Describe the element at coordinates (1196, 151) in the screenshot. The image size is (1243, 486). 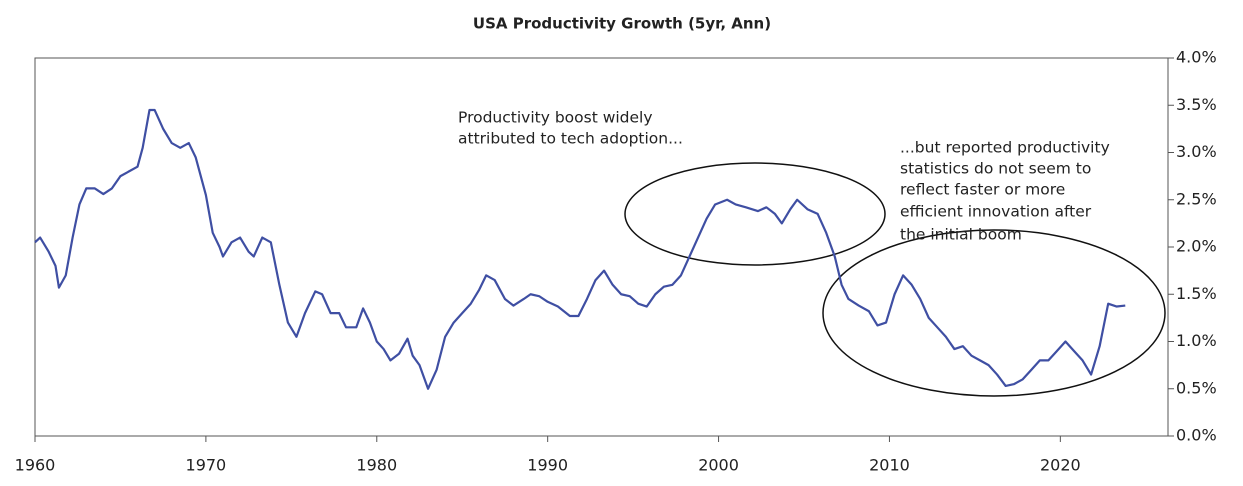
I see `y-tick-label: 3.0%` at that location.